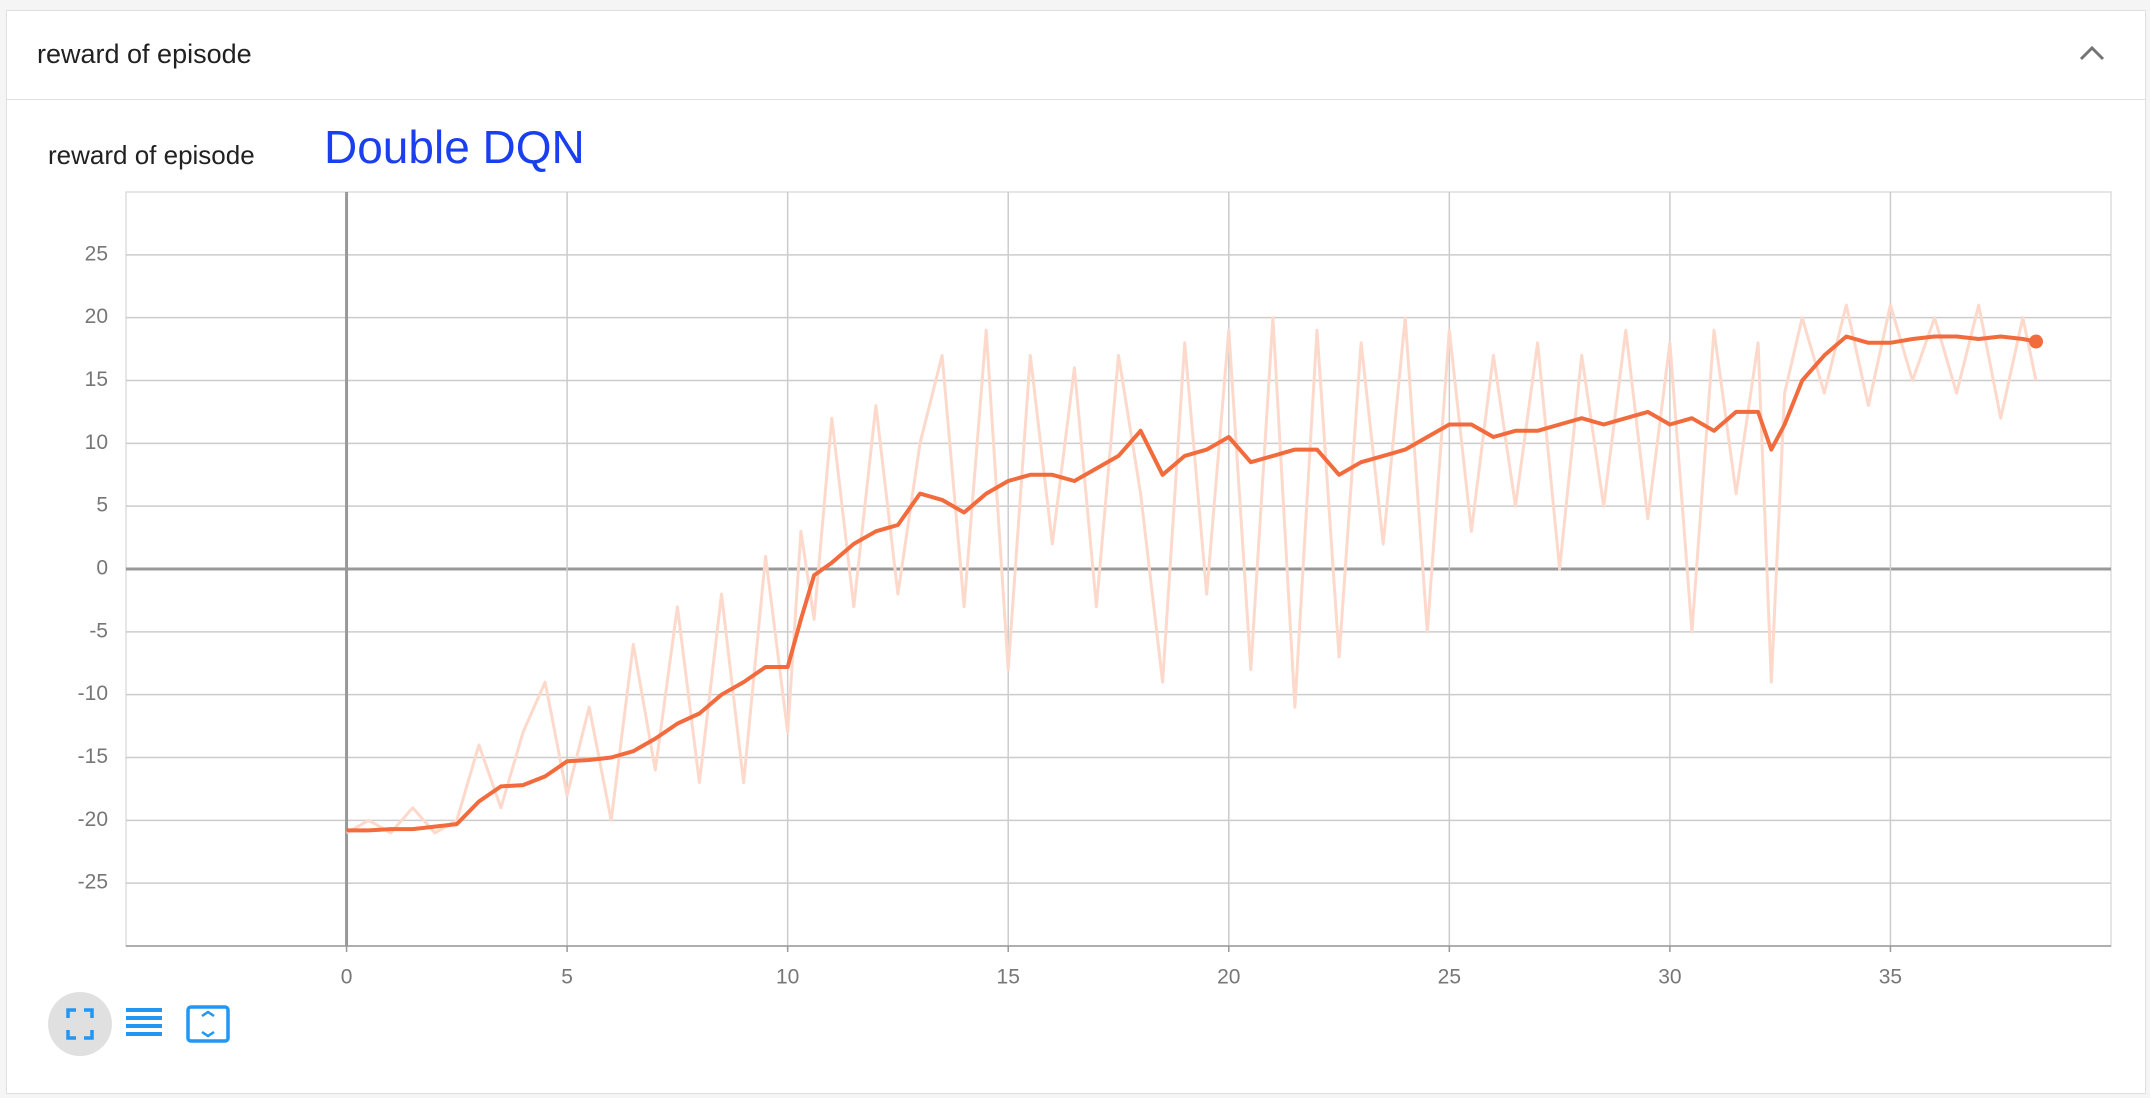 The width and height of the screenshot is (2150, 1098). Describe the element at coordinates (102, 568) in the screenshot. I see `y-tick-label: 0` at that location.